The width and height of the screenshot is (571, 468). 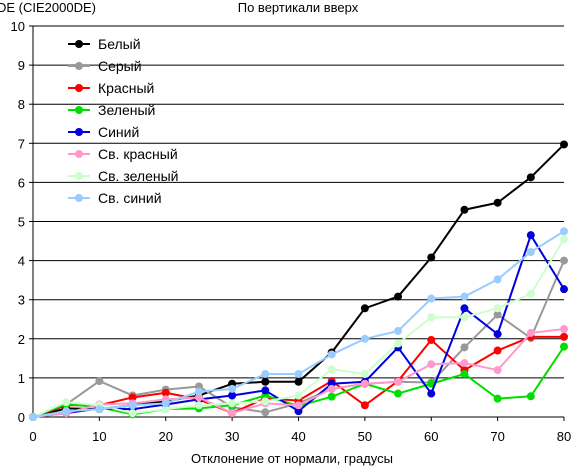 What do you see at coordinates (21, 143) in the screenshot?
I see `y-tick-label: 7` at bounding box center [21, 143].